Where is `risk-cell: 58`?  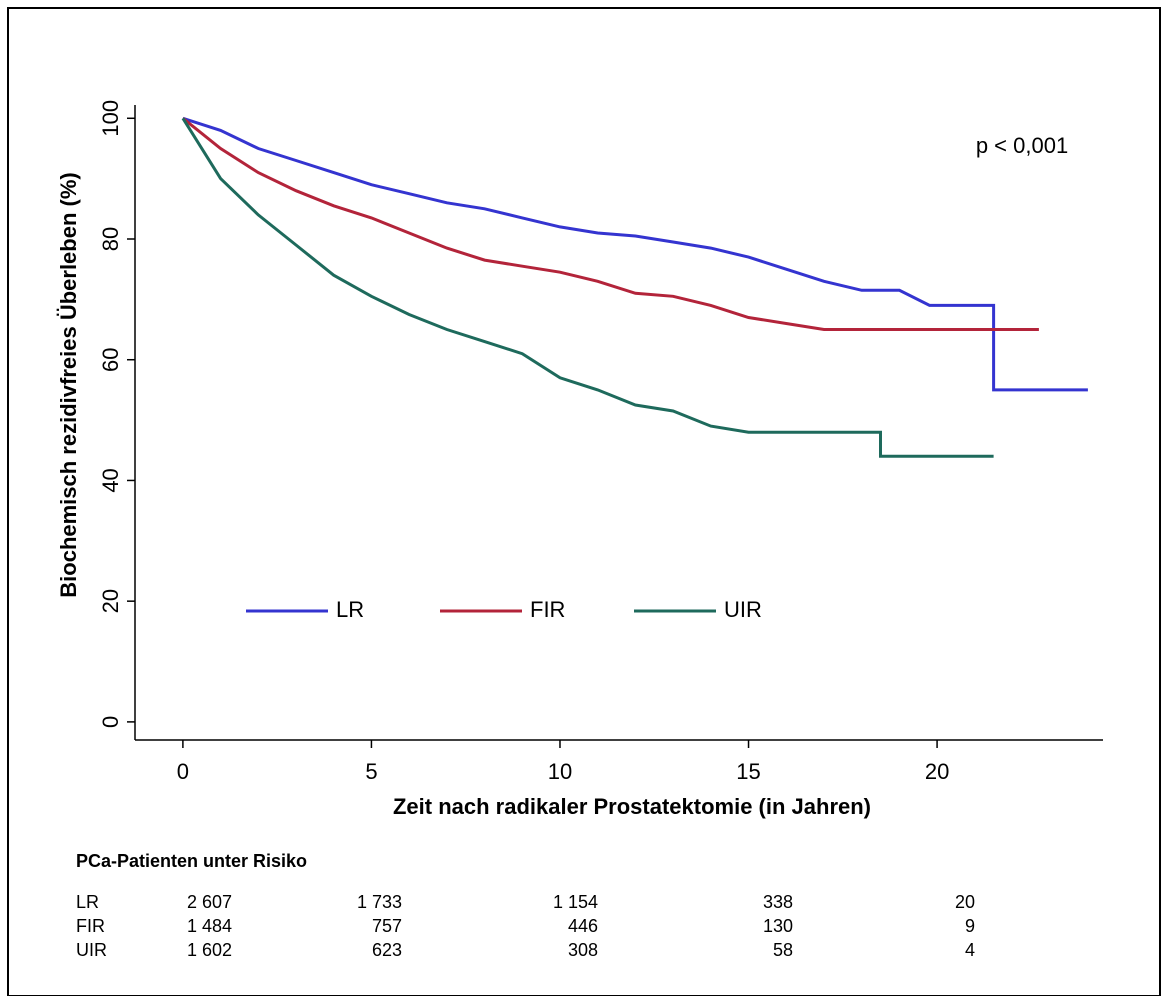
risk-cell: 58 is located at coordinates (783, 950).